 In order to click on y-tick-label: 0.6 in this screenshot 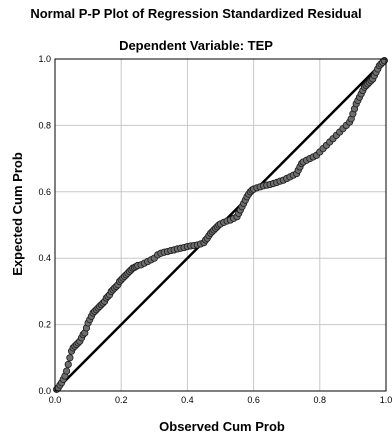, I will do `click(44, 192)`.